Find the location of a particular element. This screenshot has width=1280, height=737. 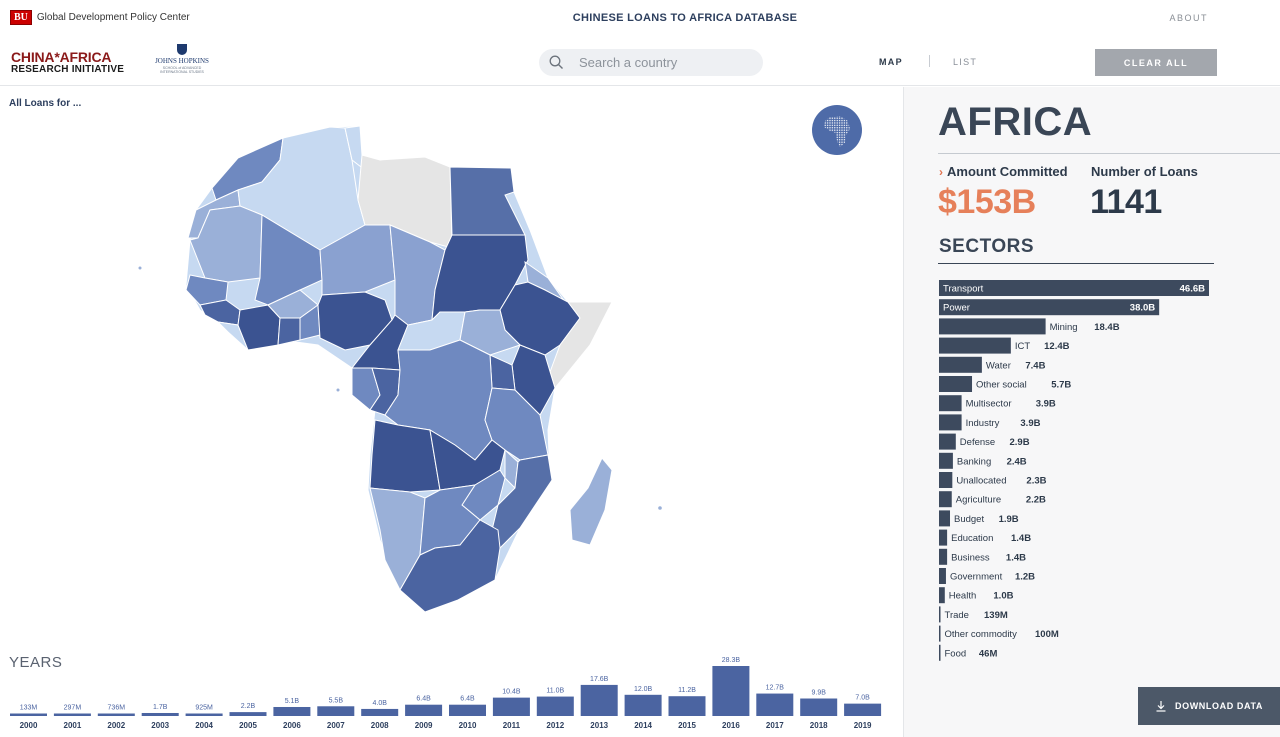

year-bar-2007 is located at coordinates (336, 711).